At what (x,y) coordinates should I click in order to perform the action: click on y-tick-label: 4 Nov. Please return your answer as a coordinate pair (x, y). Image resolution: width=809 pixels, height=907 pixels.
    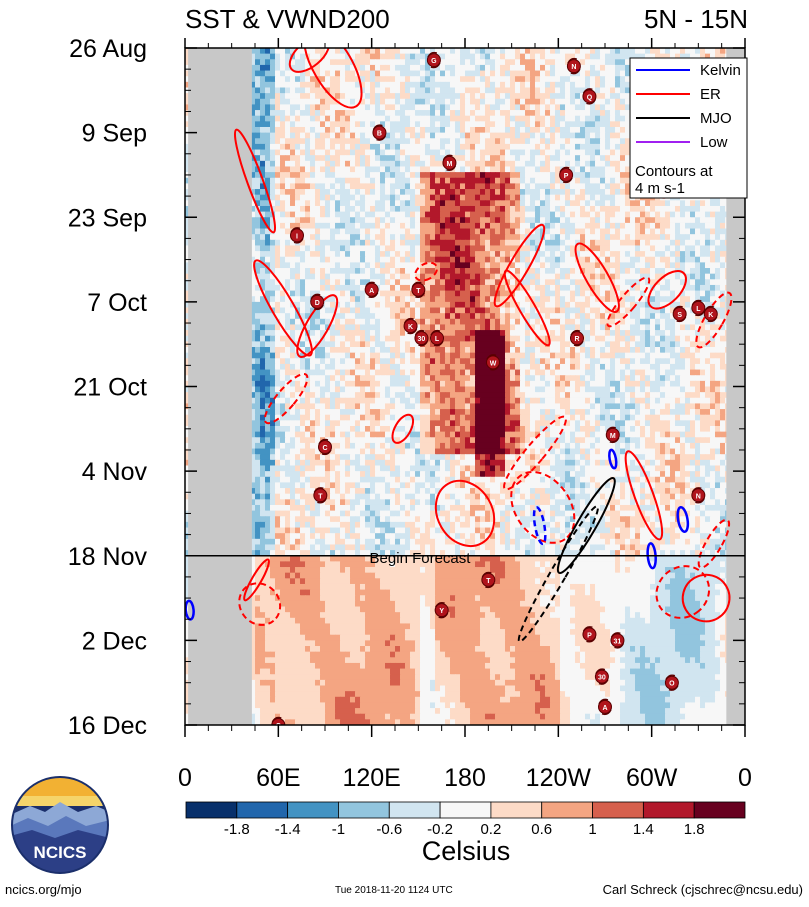
    Looking at the image, I should click on (115, 472).